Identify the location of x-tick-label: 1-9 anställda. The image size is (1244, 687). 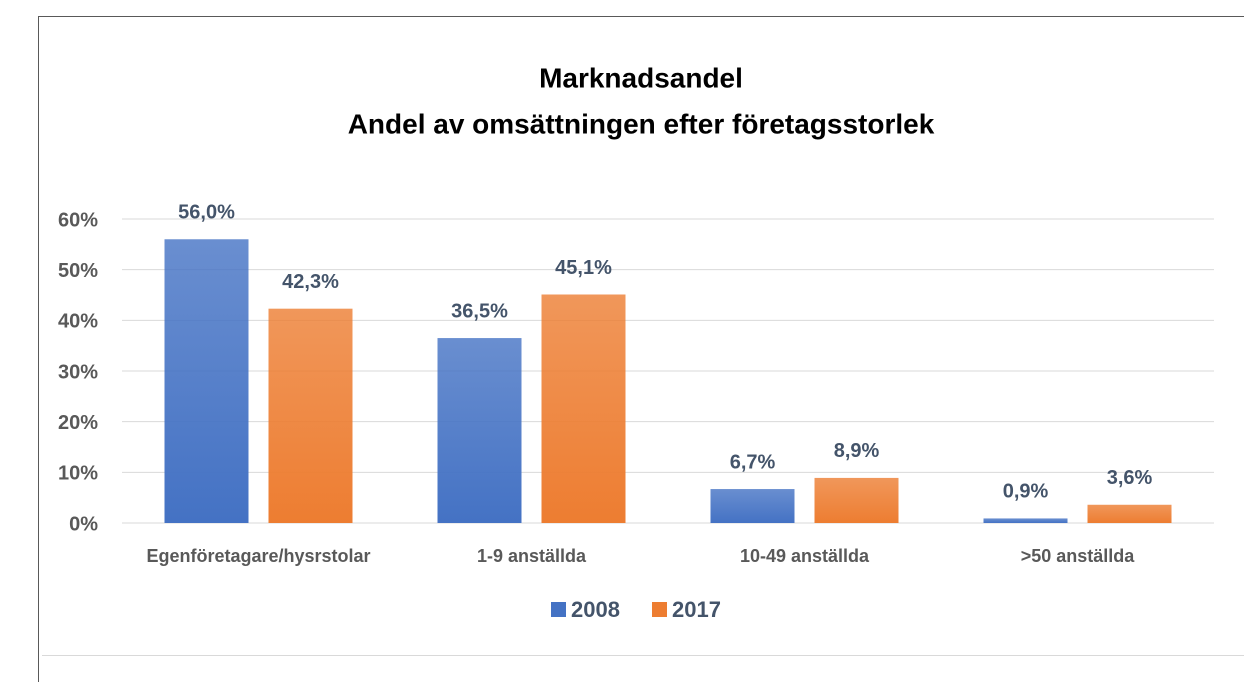
(532, 556).